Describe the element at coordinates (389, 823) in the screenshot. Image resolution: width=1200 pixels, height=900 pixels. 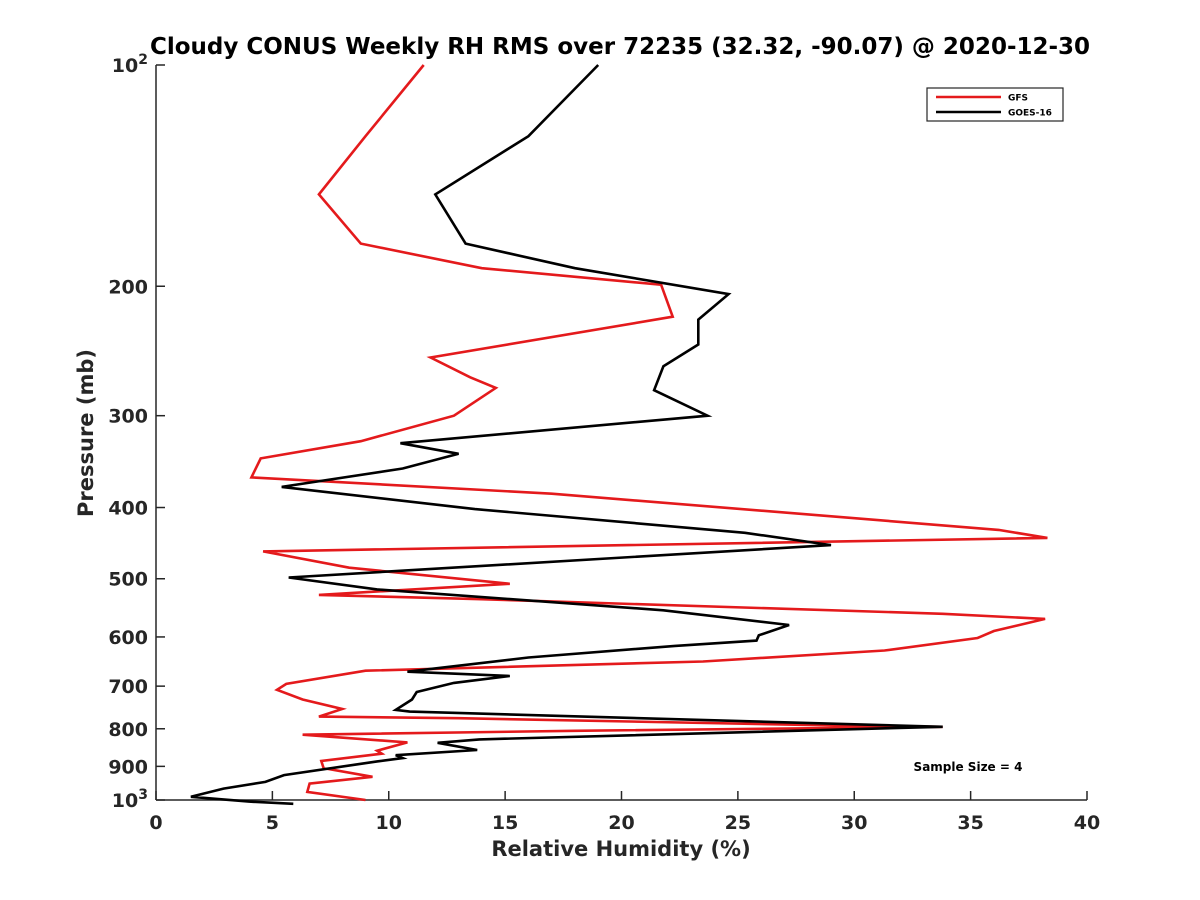
I see `x-tick-label: 10` at that location.